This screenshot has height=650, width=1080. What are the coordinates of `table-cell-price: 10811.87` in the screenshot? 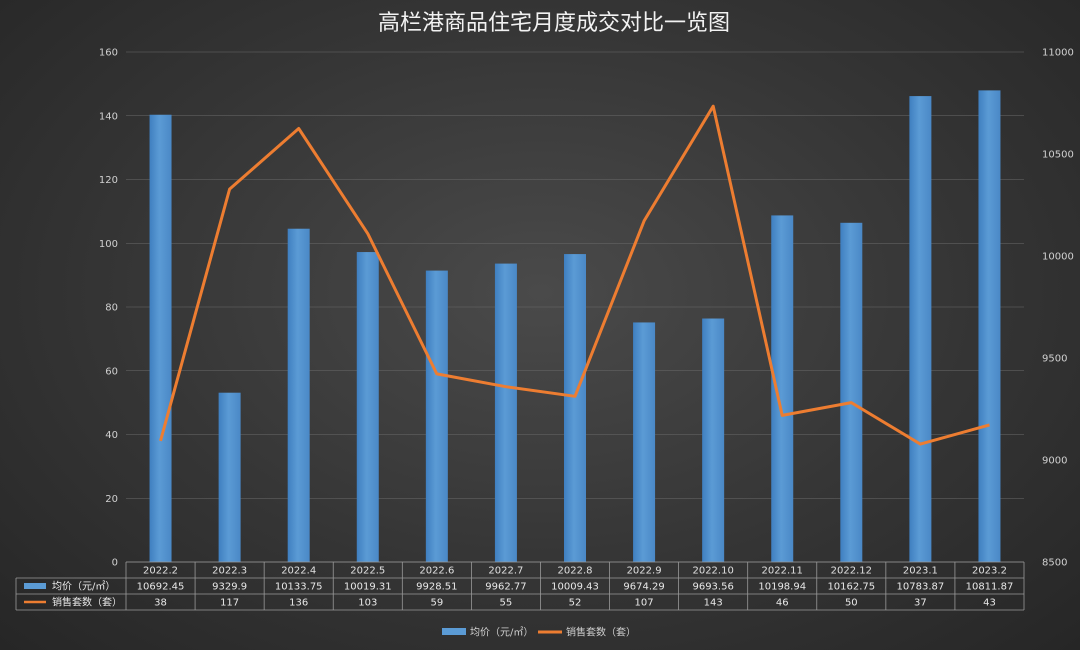 It's located at (990, 587).